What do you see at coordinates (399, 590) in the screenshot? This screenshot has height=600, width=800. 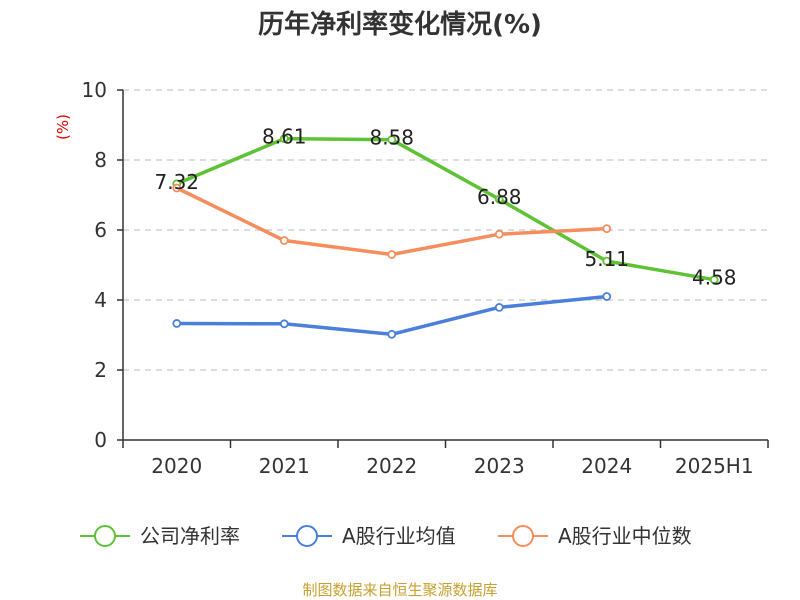 I see `source-note: 制图数据来自恒生聚源数据库` at bounding box center [399, 590].